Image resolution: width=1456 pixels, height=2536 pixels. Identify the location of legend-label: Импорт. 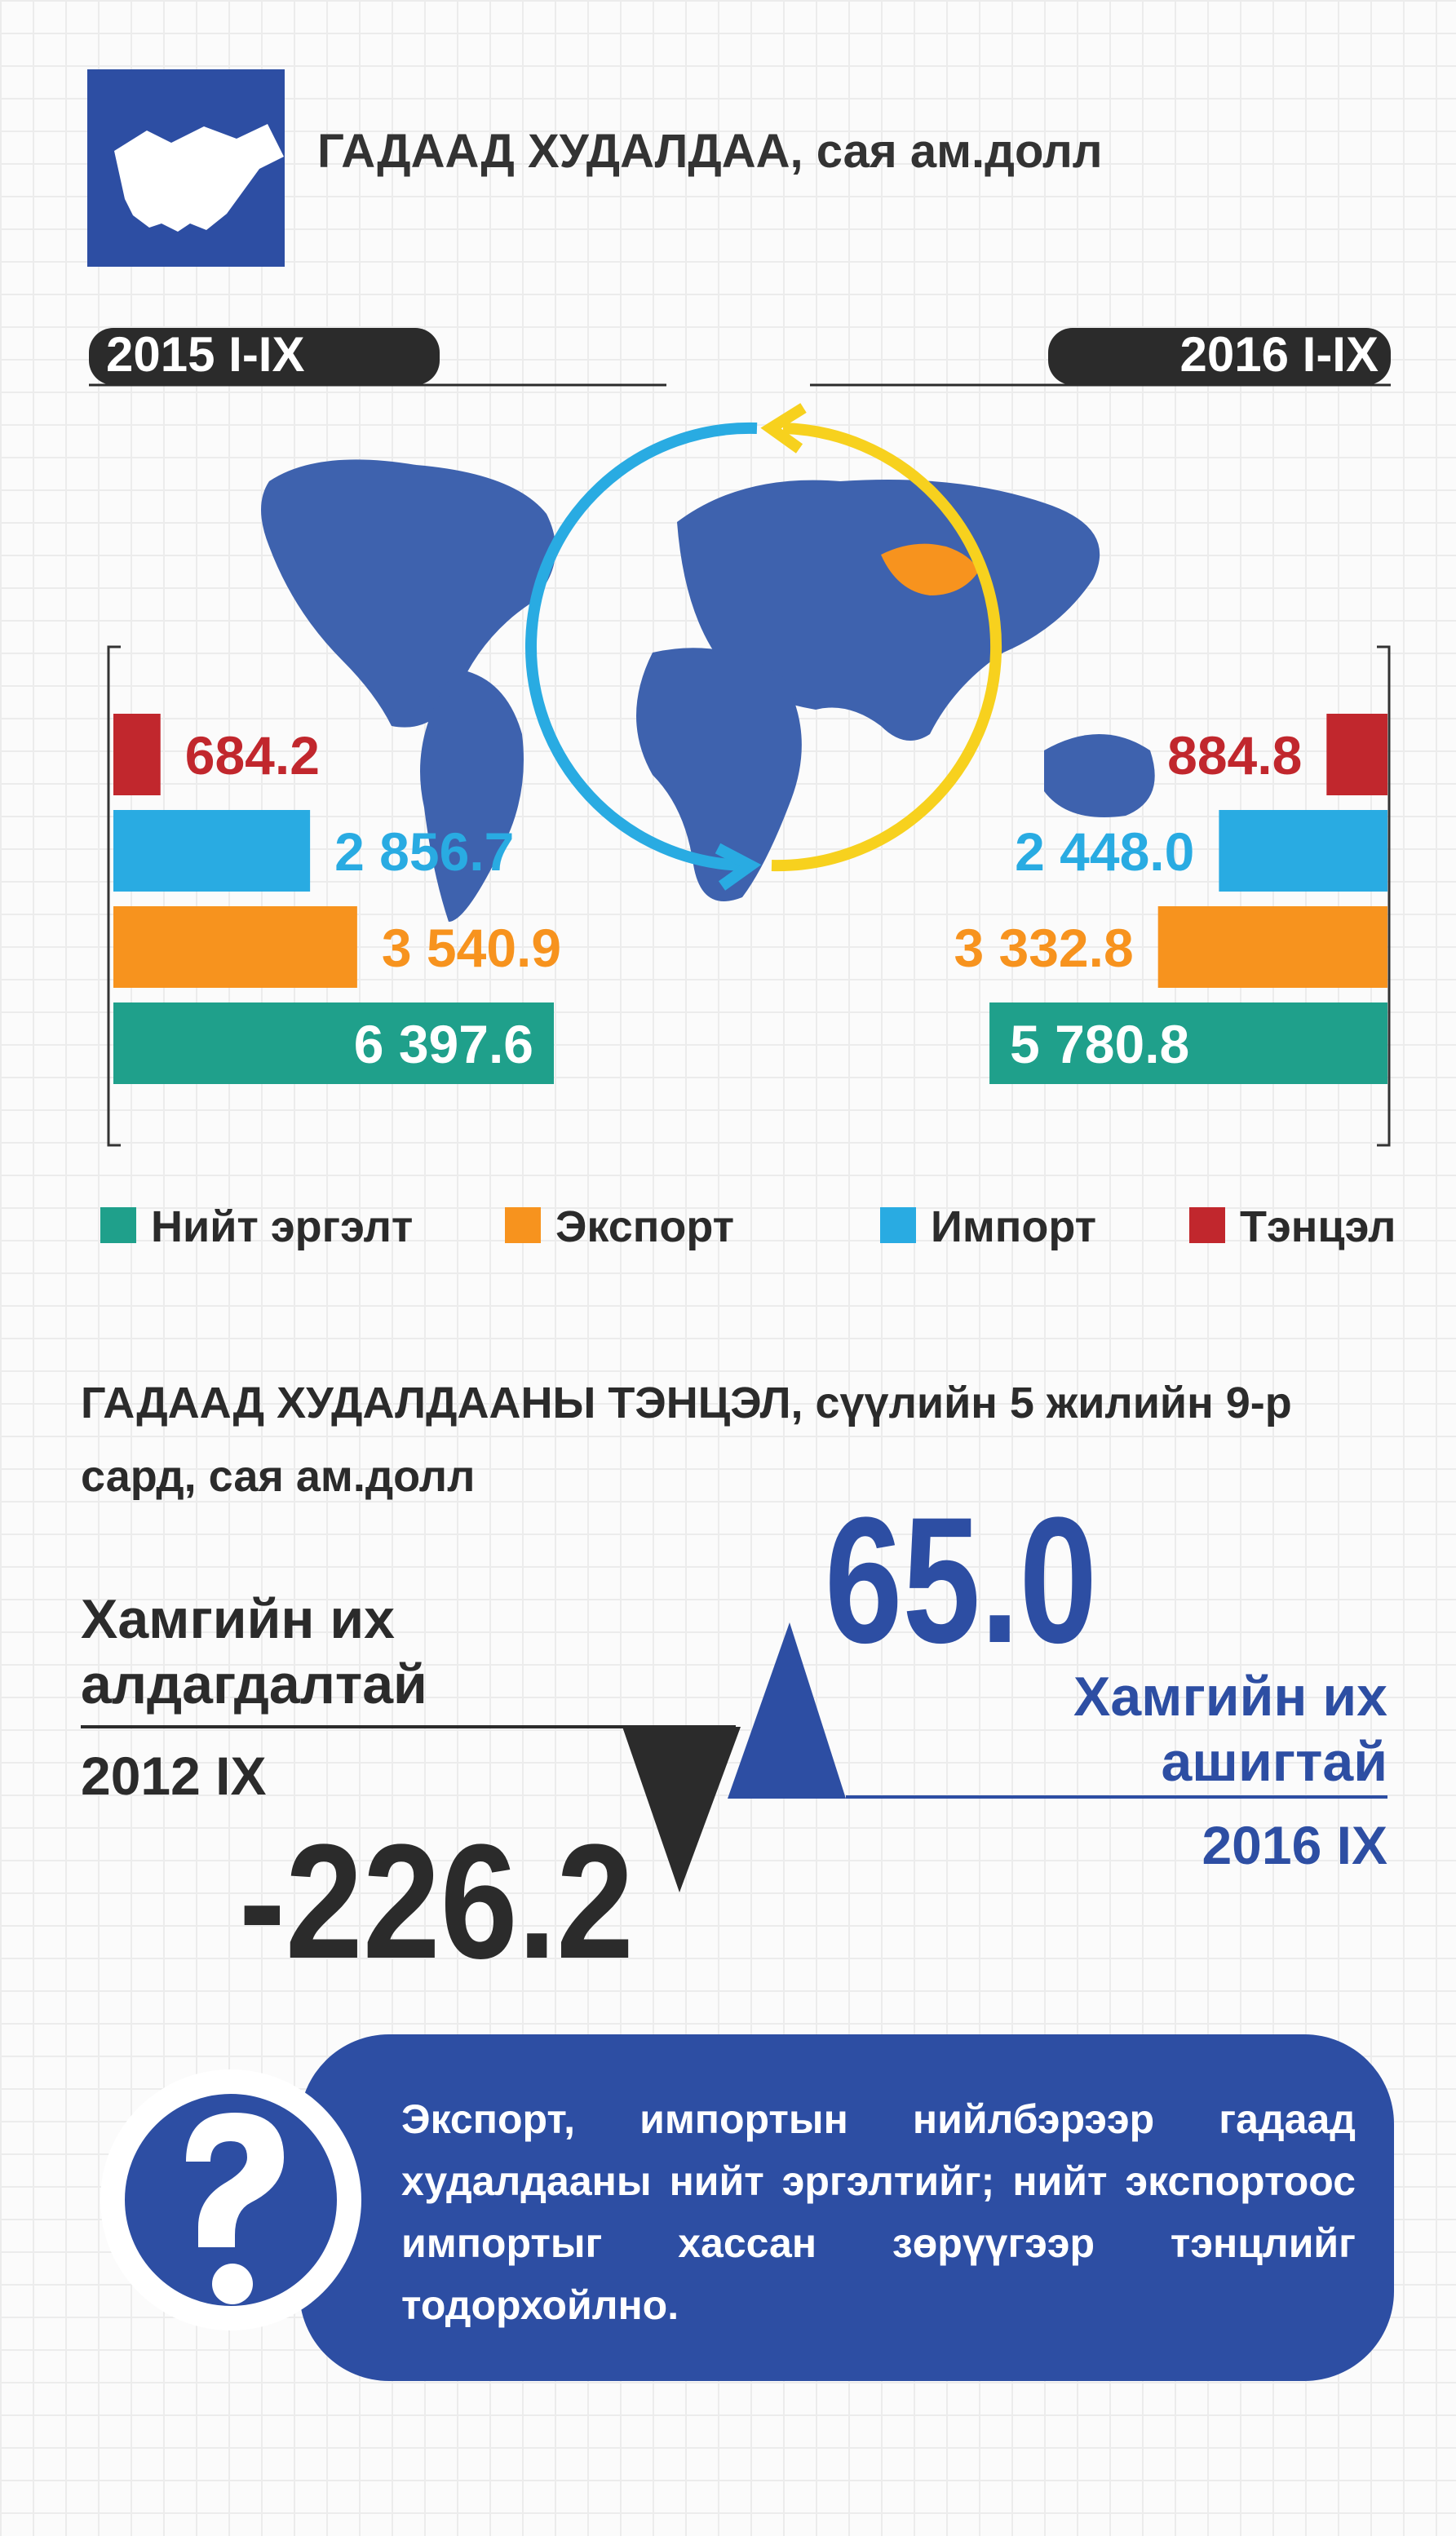
(1013, 1227).